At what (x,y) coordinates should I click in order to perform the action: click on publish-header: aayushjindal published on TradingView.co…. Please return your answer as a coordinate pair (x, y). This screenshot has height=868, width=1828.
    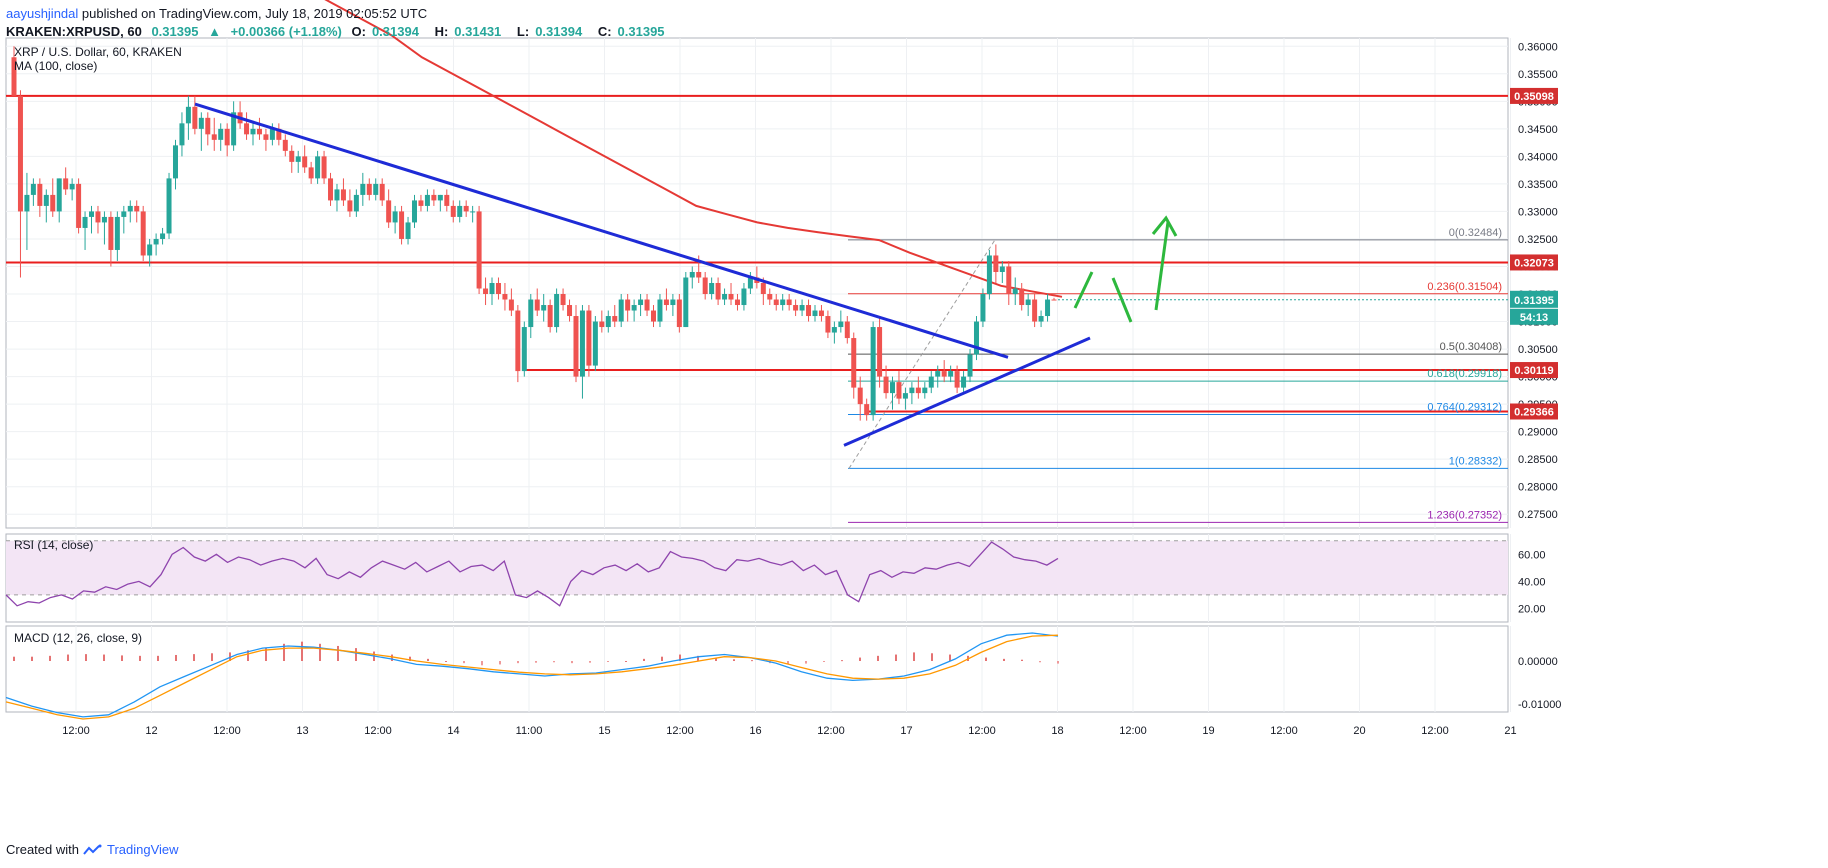
    Looking at the image, I should click on (216, 13).